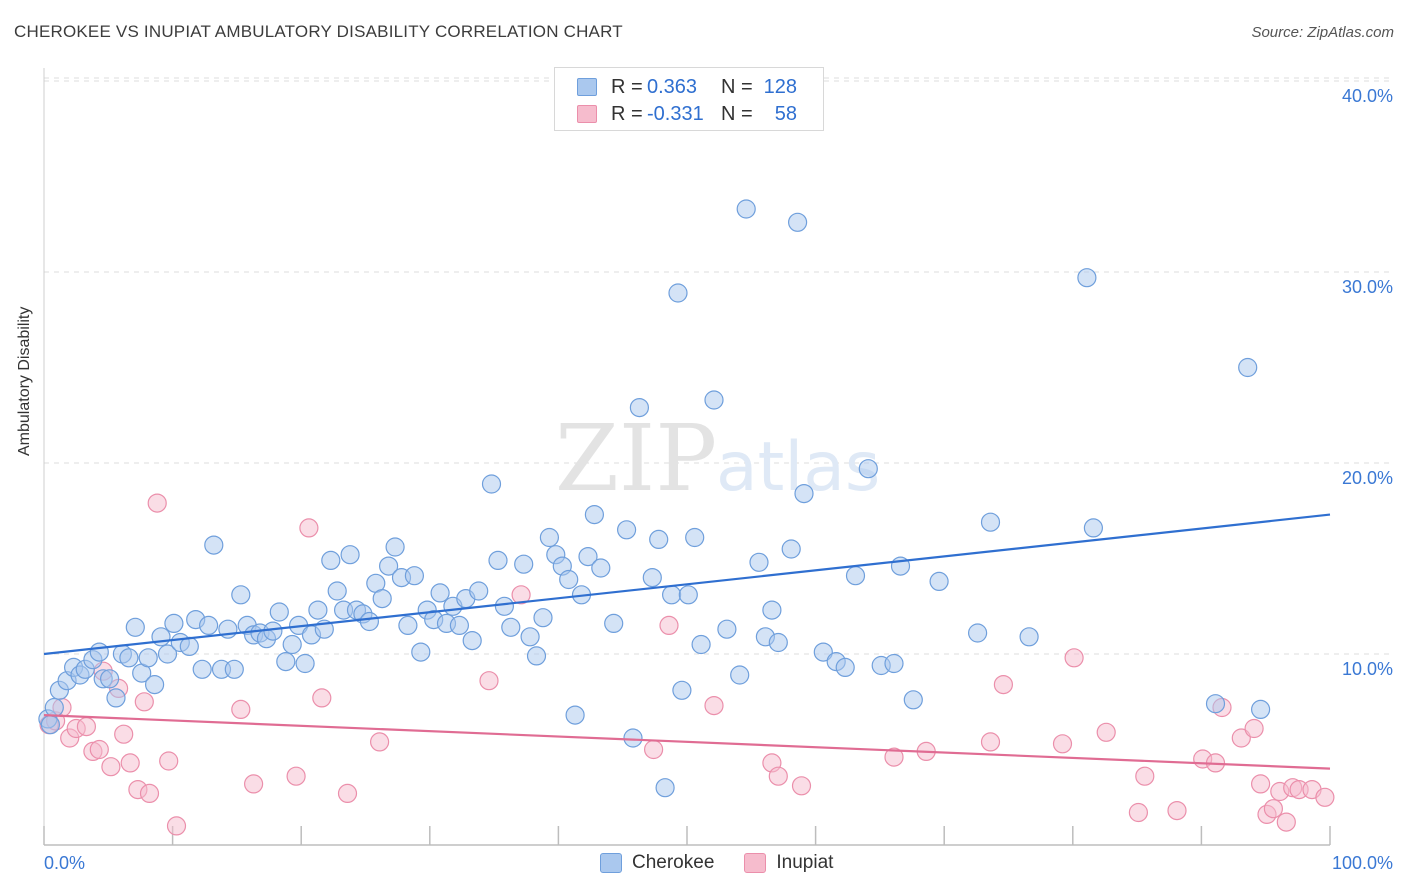 Image resolution: width=1406 pixels, height=892 pixels. Describe the element at coordinates (785, 113) in the screenshot. I see `n-value: 58` at that location.